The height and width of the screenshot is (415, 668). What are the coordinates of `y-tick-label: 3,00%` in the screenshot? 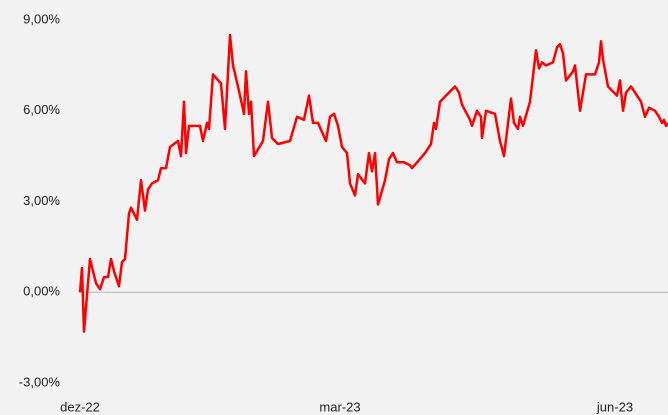 It's located at (41, 200).